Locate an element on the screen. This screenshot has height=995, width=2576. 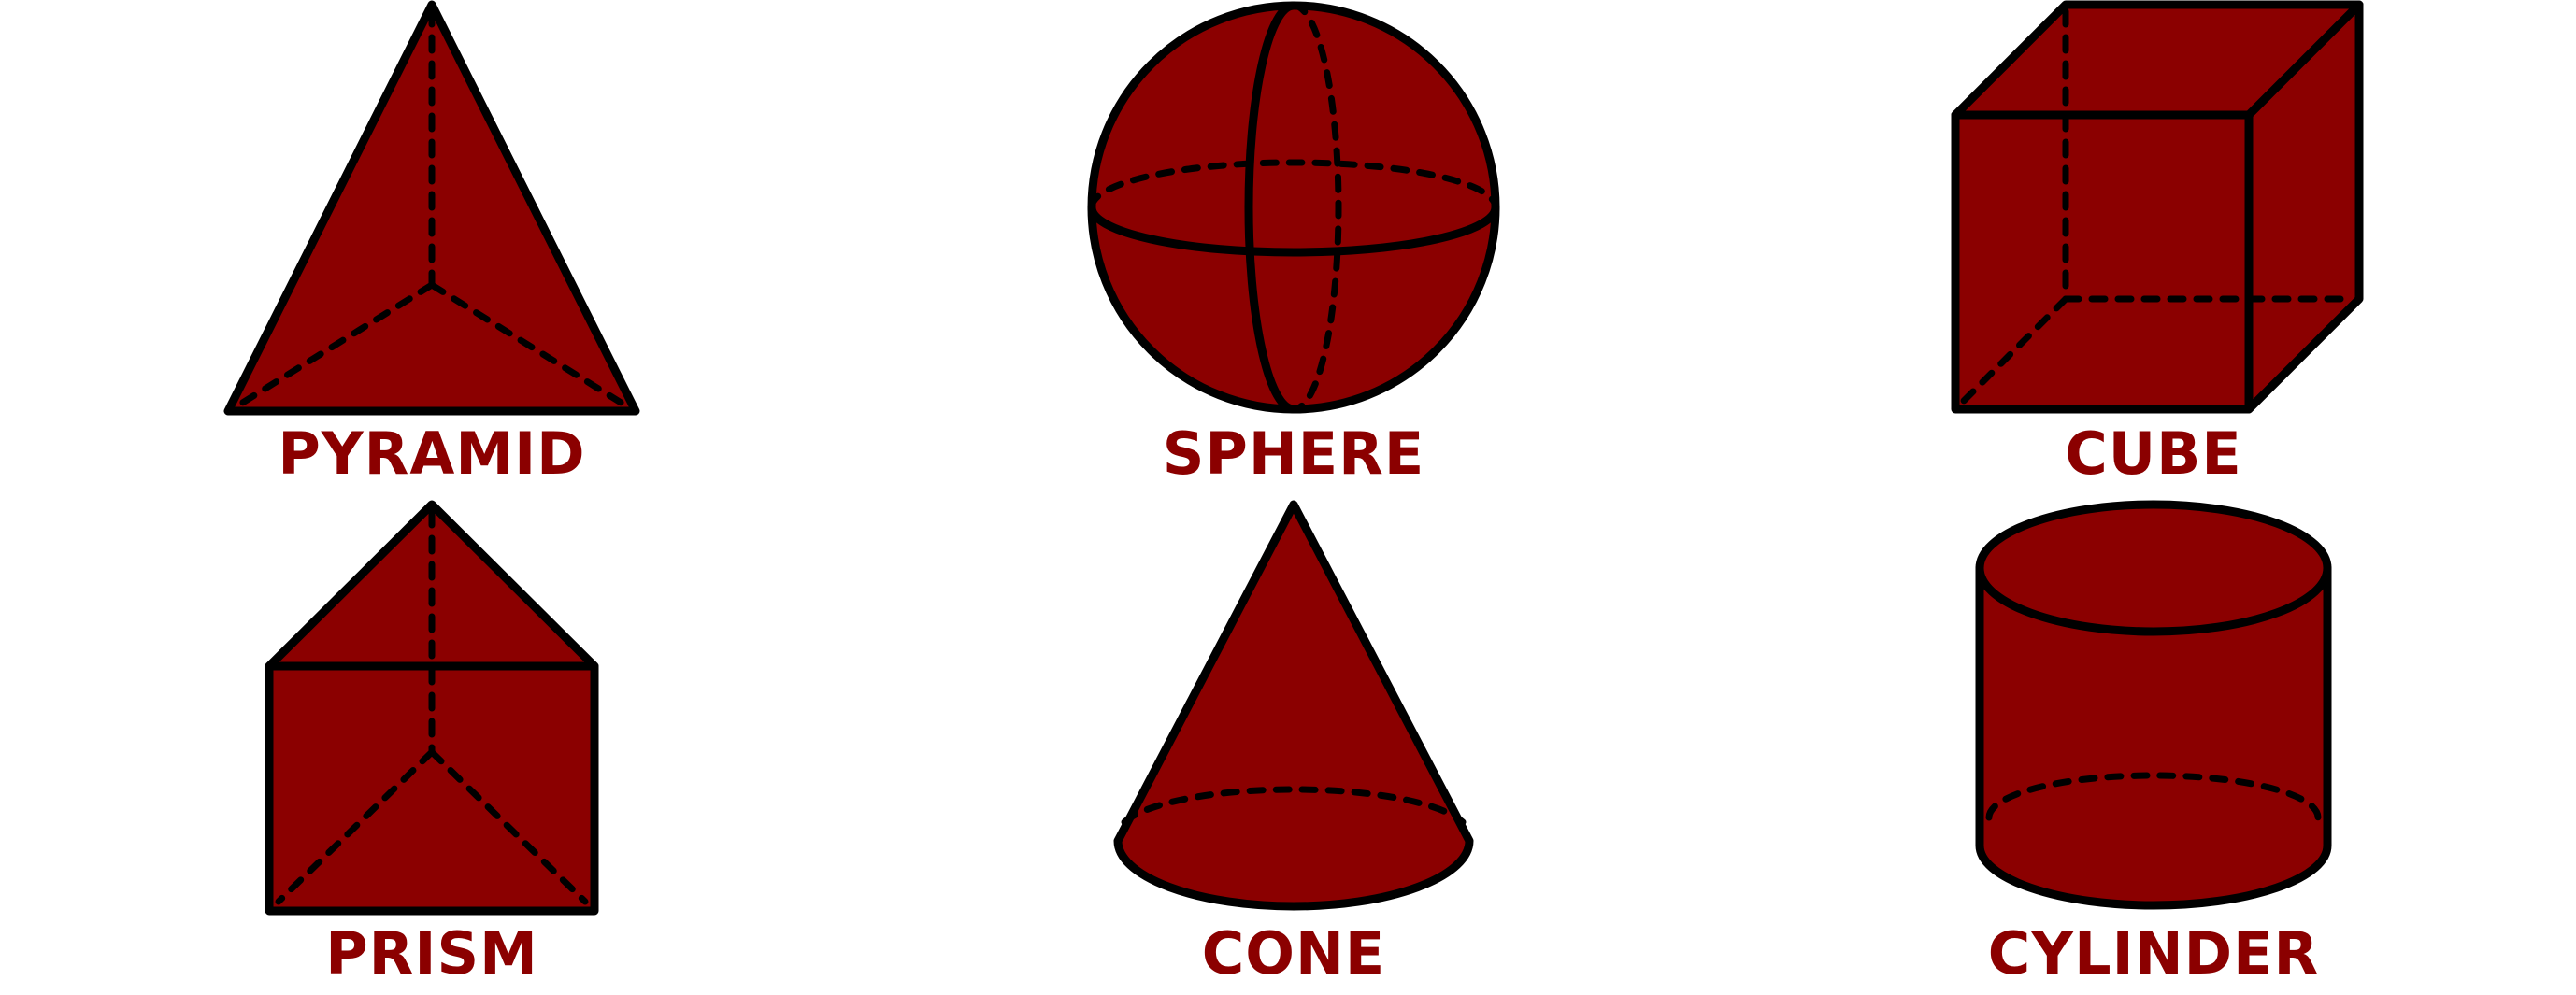
sphere-equator-edge is located at coordinates (1293, 230).